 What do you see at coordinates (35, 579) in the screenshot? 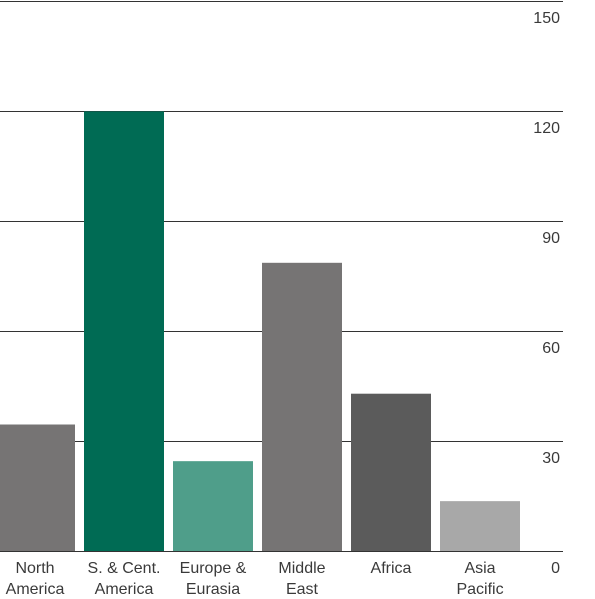
I see `x-category-label-0: North America` at bounding box center [35, 579].